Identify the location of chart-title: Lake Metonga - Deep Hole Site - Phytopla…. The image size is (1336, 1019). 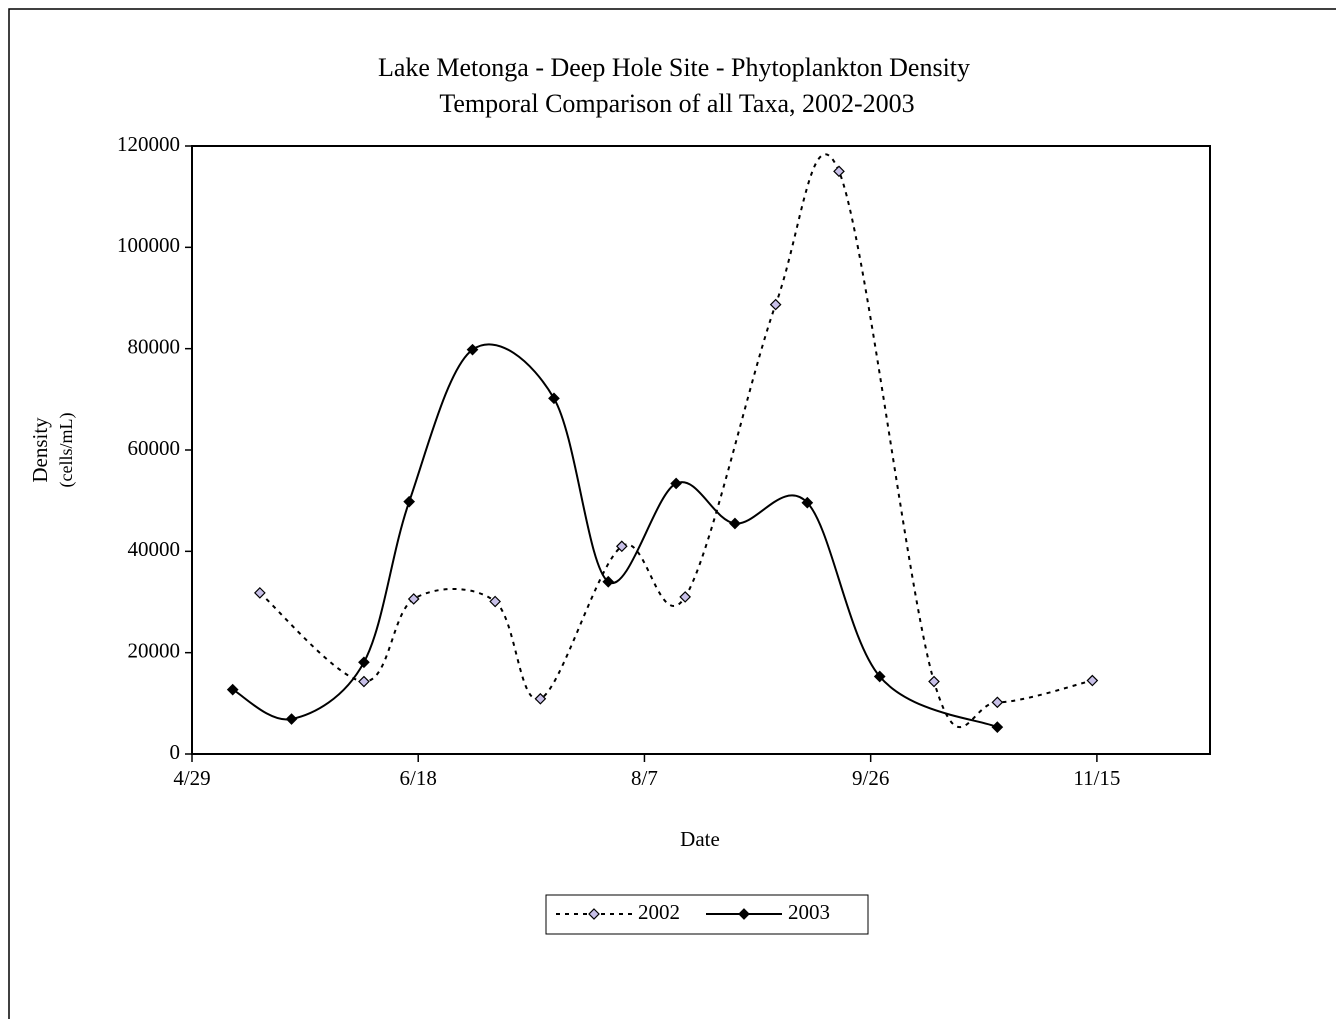
(674, 67).